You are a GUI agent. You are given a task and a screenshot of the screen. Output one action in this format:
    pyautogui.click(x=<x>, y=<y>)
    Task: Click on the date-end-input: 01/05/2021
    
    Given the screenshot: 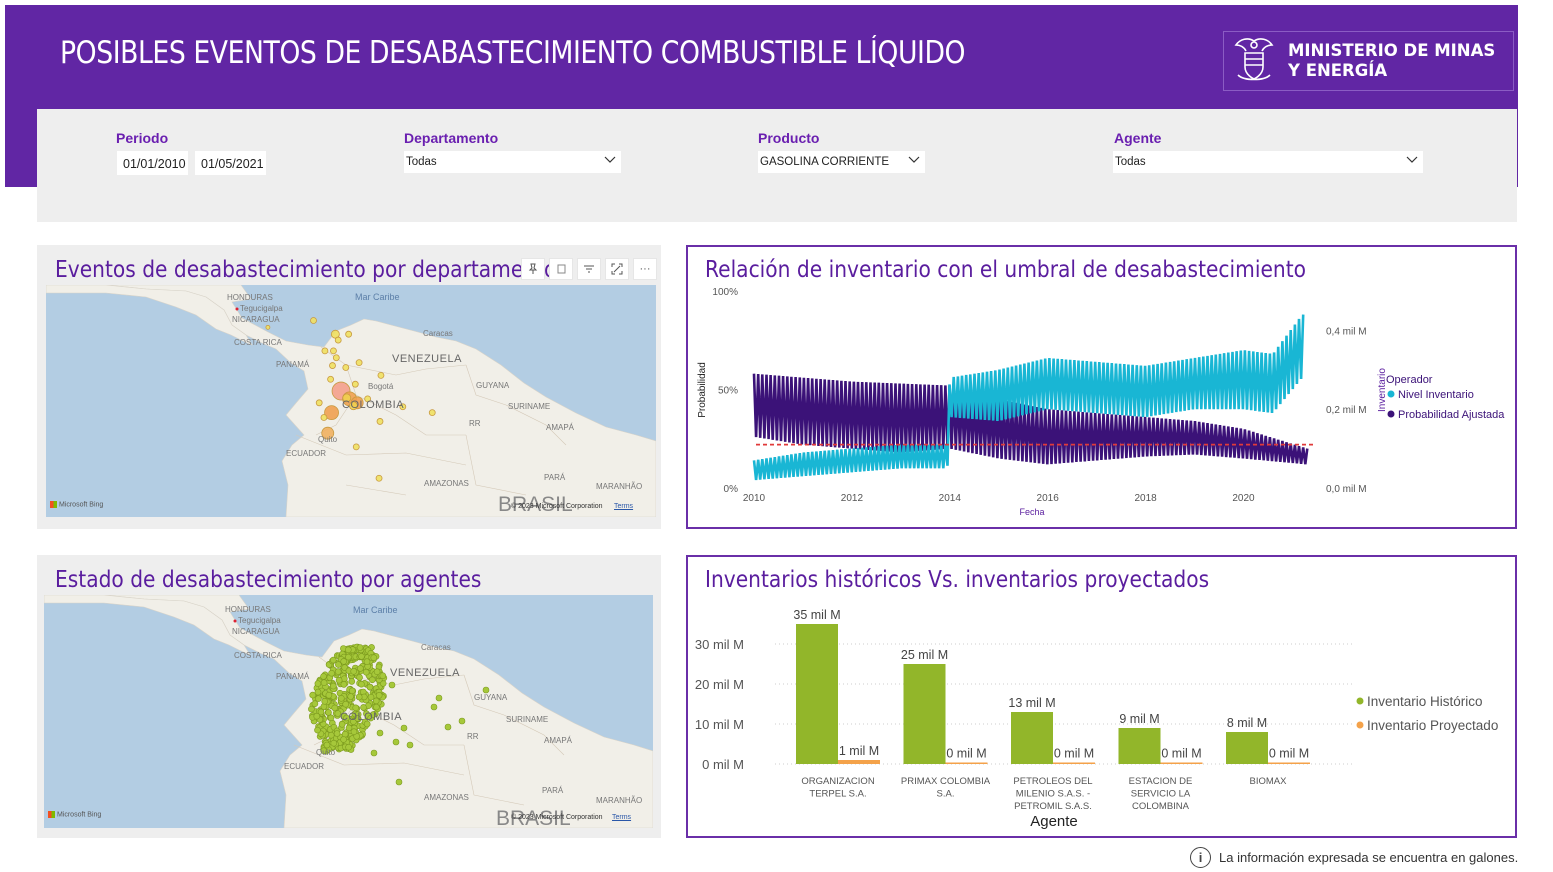 What is the action you would take?
    pyautogui.click(x=230, y=163)
    